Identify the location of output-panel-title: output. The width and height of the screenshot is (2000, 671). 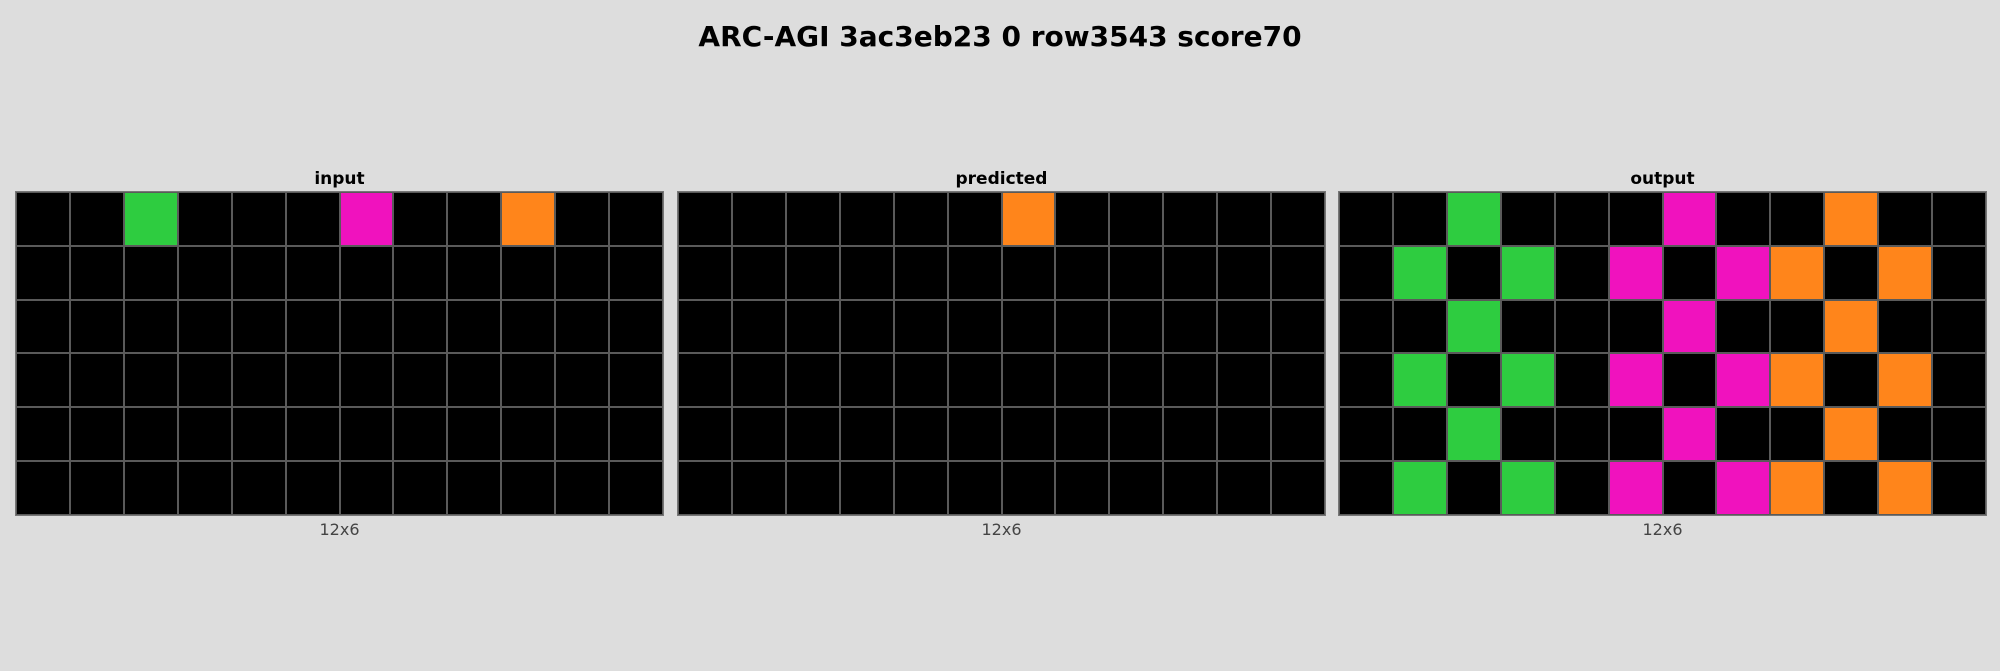
(1662, 179).